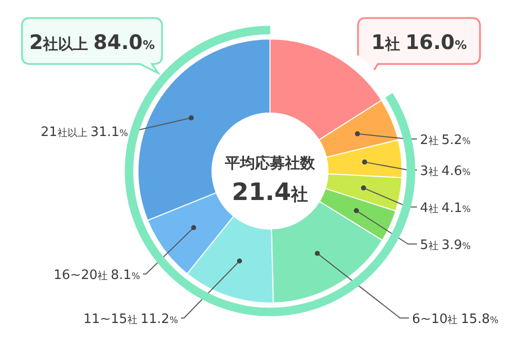 Image resolution: width=512 pixels, height=340 pixels. What do you see at coordinates (479, 319) in the screenshot?
I see `data-label: 15.8%` at bounding box center [479, 319].